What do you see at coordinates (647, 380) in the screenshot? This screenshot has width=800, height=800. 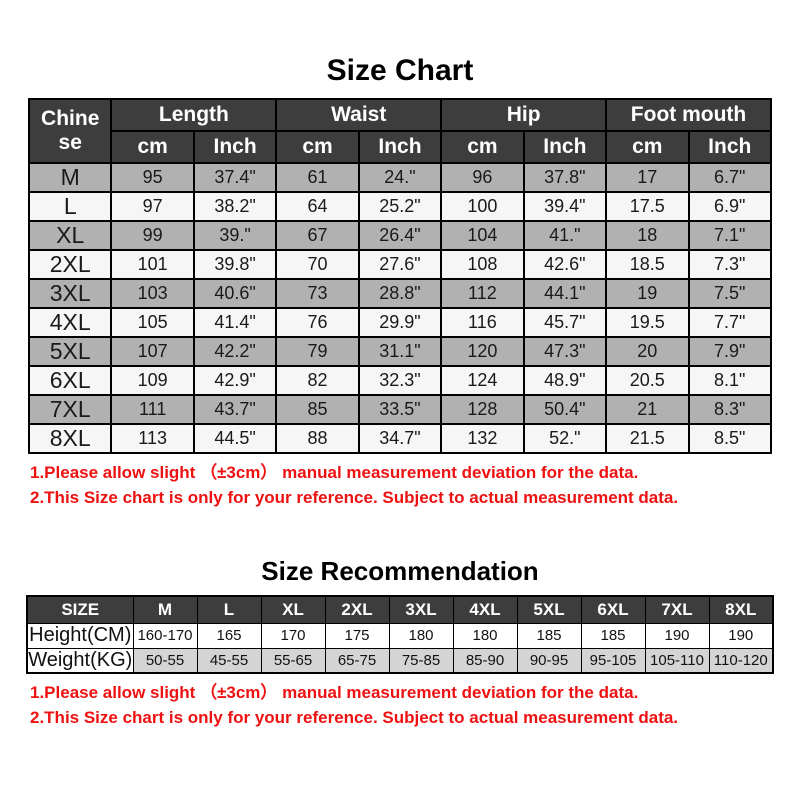 I see `size-value-cell: 20.5` at bounding box center [647, 380].